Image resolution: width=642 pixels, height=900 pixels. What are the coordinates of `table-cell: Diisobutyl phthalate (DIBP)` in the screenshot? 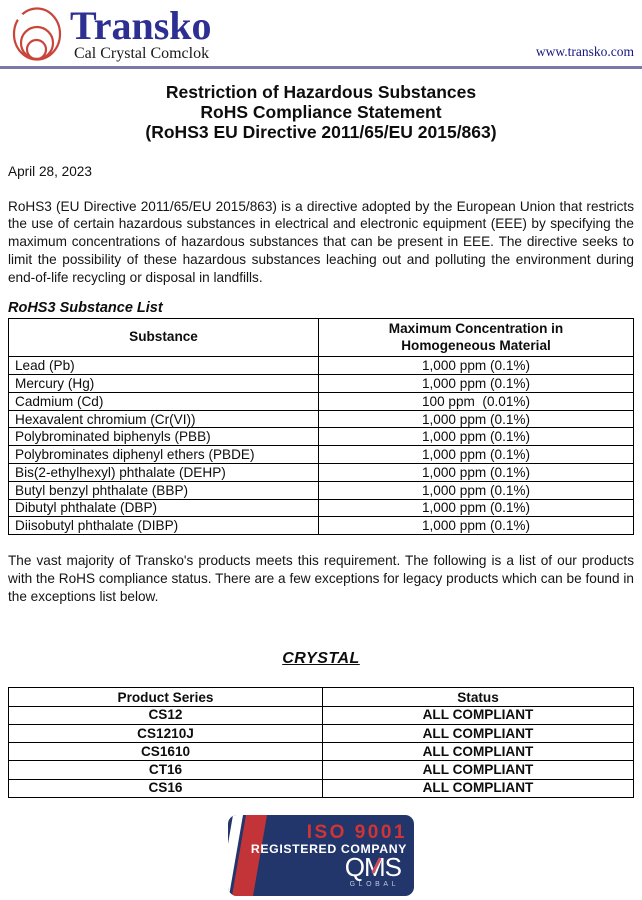 It's located at (163, 526).